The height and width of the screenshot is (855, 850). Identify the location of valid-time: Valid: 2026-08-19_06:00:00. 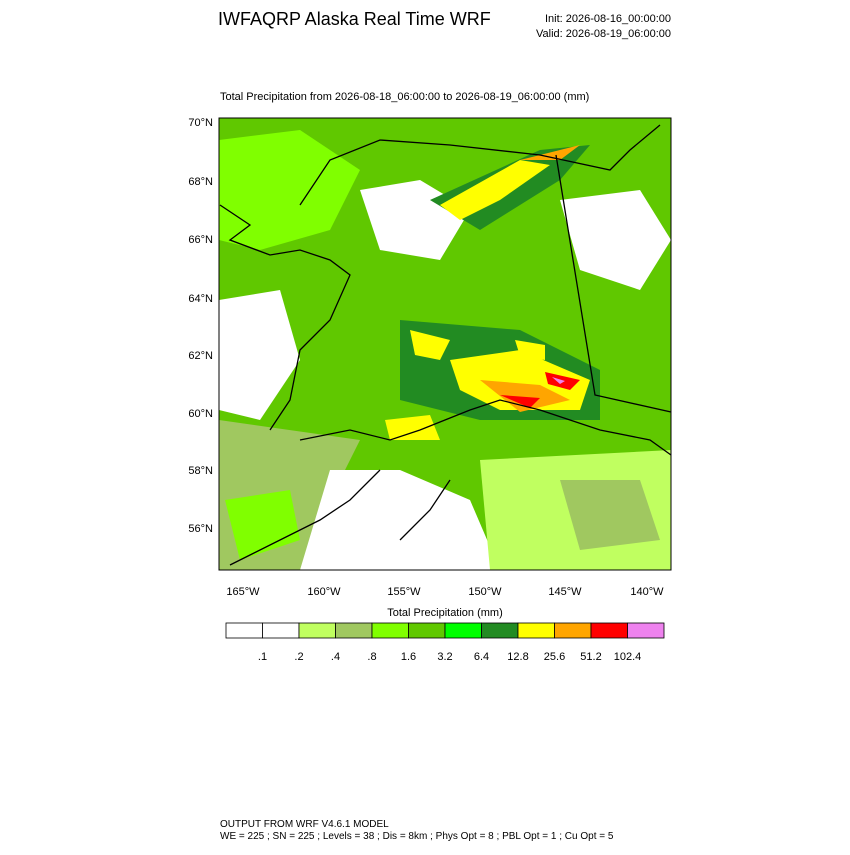
(603, 34).